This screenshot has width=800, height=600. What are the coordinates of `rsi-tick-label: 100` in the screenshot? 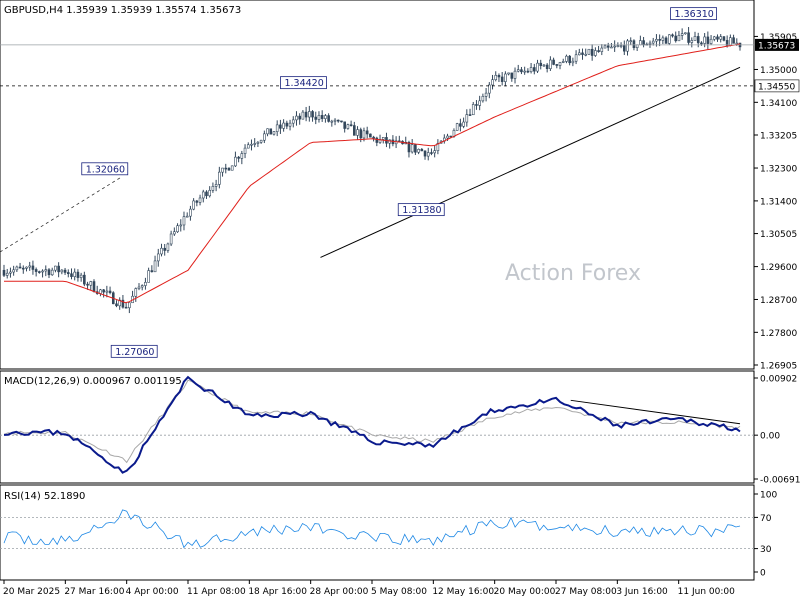 It's located at (768, 496).